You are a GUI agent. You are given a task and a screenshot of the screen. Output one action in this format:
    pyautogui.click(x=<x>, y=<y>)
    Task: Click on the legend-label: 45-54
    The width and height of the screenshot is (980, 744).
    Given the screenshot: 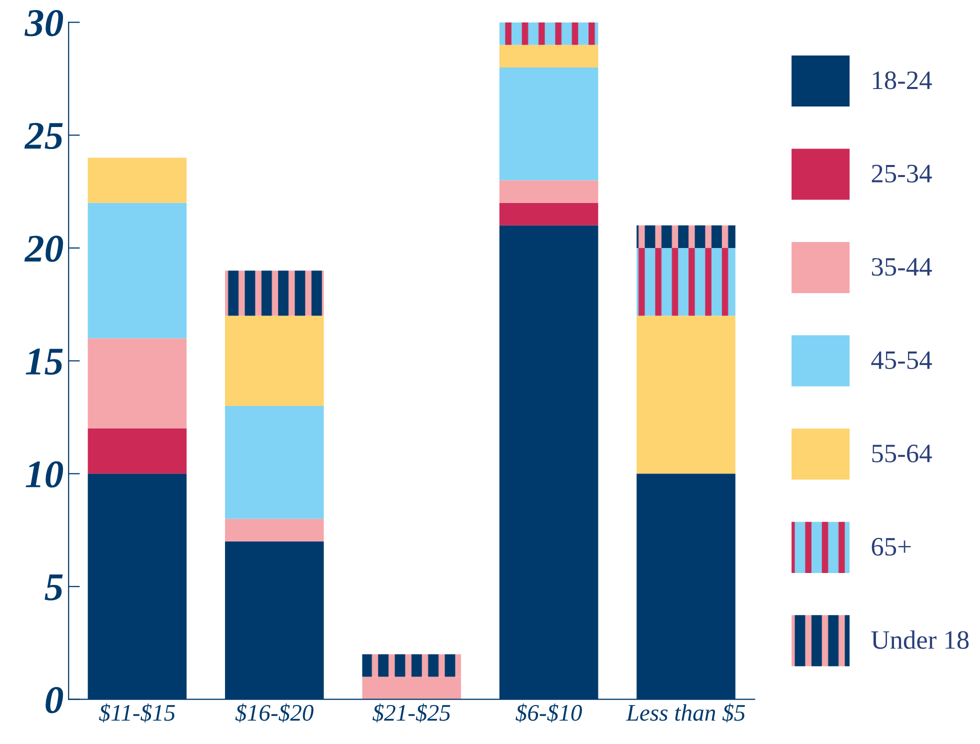 What is the action you would take?
    pyautogui.click(x=901, y=360)
    